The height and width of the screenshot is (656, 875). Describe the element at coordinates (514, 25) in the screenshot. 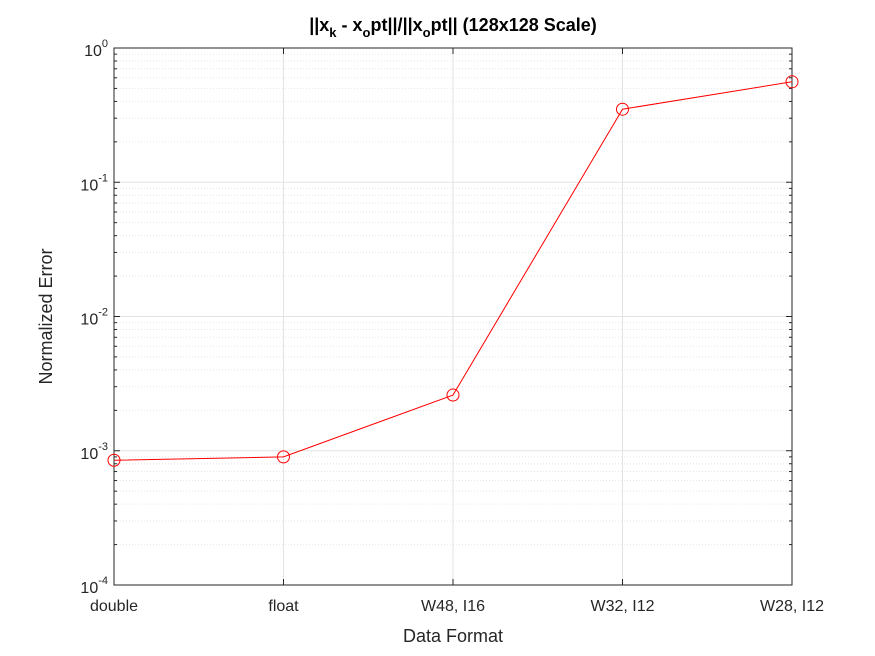

I see `title-segment: pt|| (128x128 Scale)` at that location.